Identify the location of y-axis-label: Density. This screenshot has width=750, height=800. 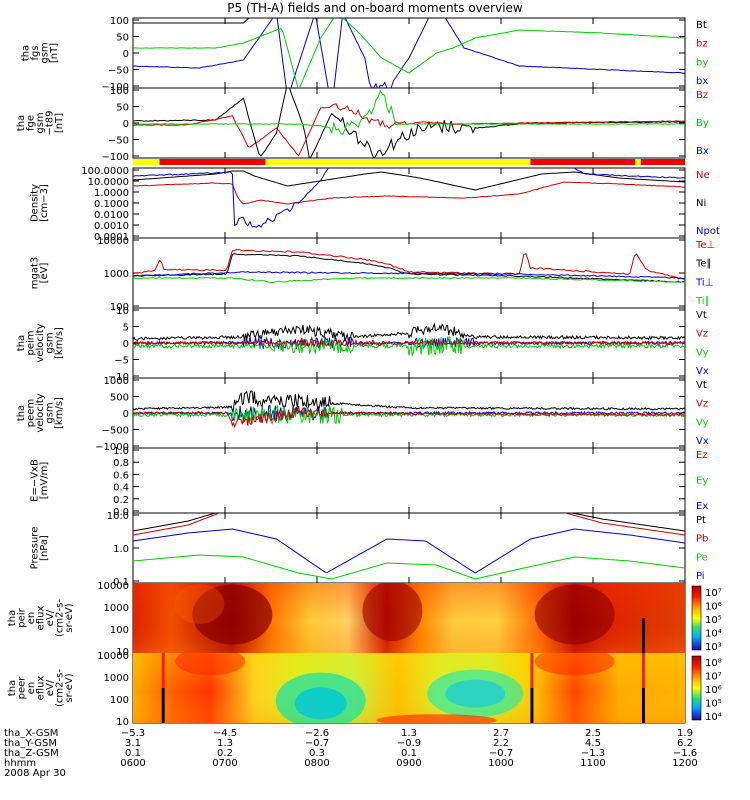
(35, 203).